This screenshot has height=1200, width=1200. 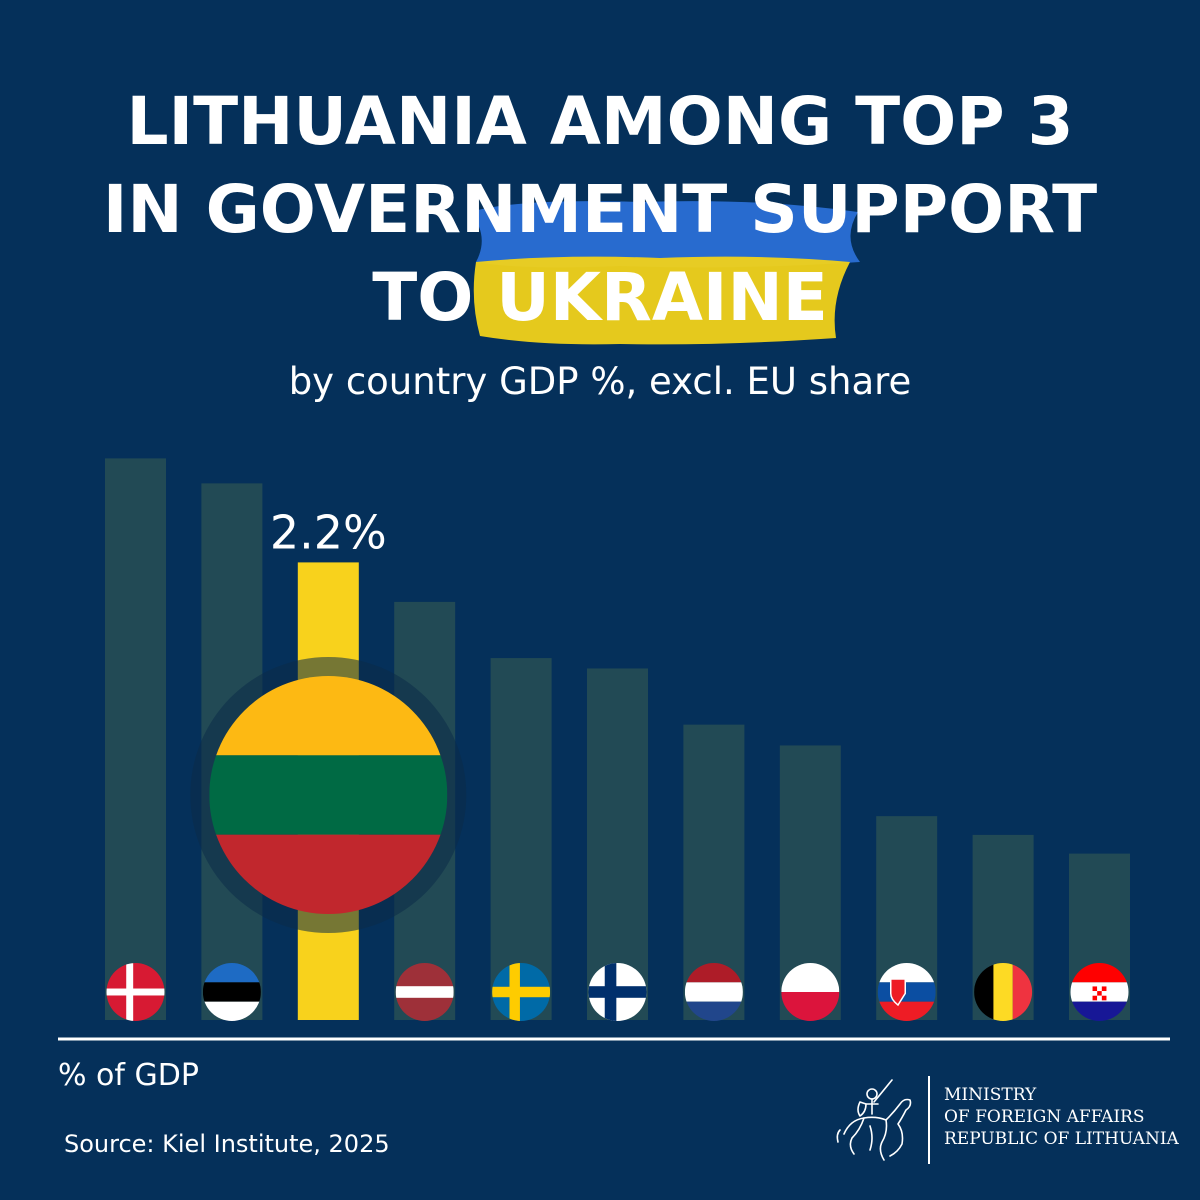 What do you see at coordinates (231, 992) in the screenshot?
I see `flag-estonia-icon` at bounding box center [231, 992].